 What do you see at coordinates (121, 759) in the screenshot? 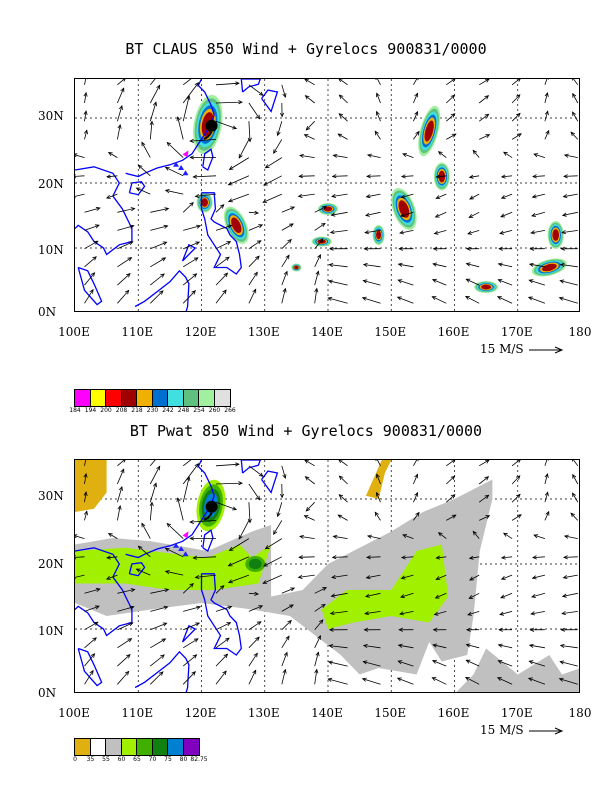
I see `colorbar-tick-label: 60` at bounding box center [121, 759].